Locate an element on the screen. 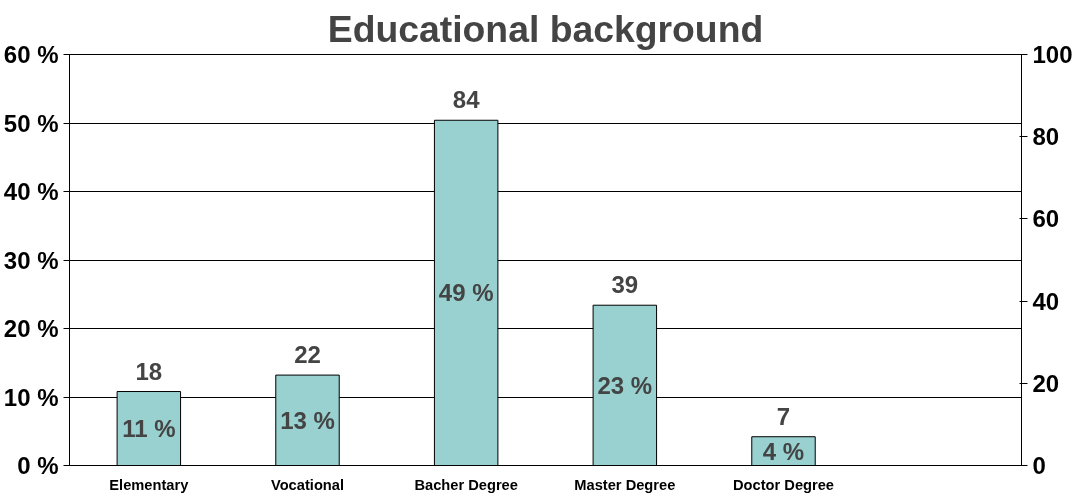 The image size is (1079, 500). data-label: 39 is located at coordinates (625, 285).